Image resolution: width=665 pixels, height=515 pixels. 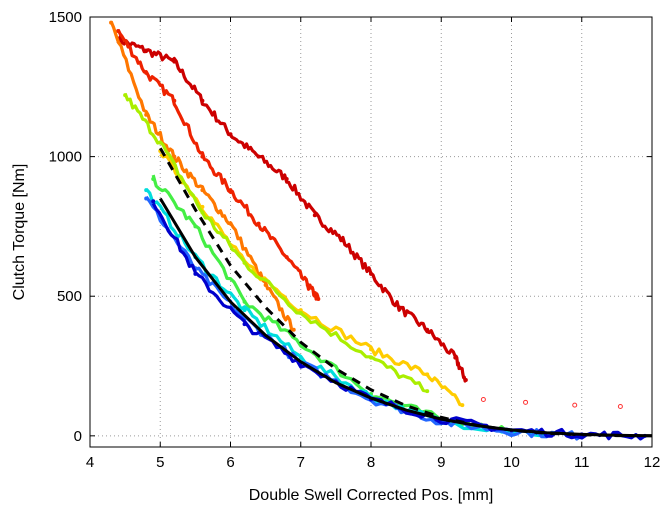 What do you see at coordinates (78, 436) in the screenshot?
I see `y-tick-label: 0` at bounding box center [78, 436].